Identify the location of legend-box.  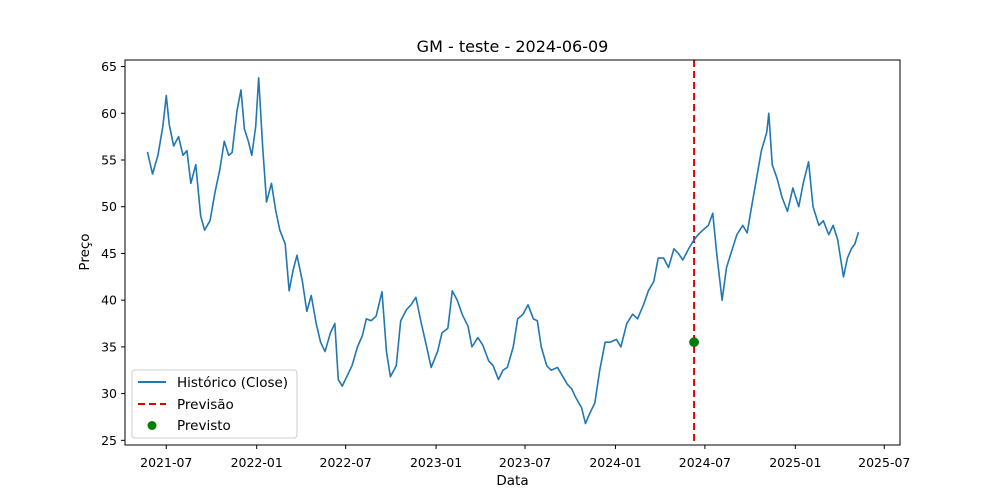
(214, 404).